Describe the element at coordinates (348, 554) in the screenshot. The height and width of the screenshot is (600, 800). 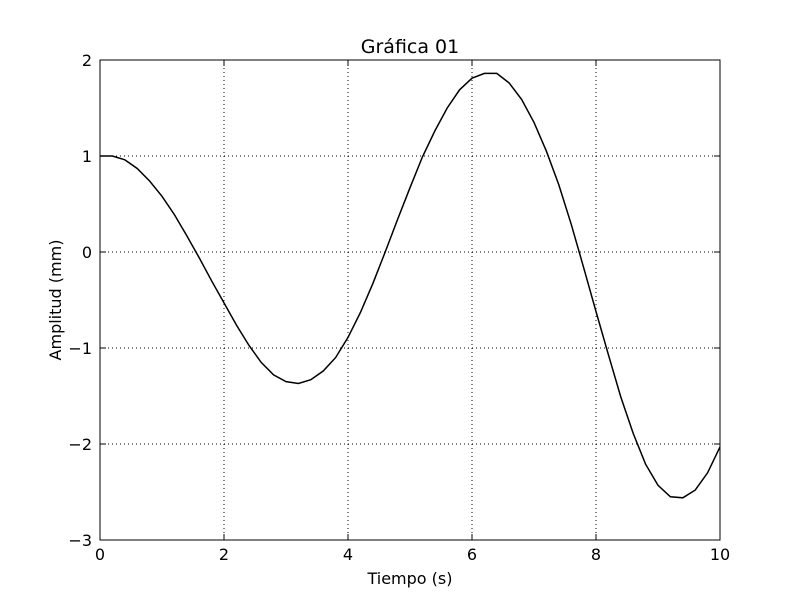
I see `x-tick-label: 4` at that location.